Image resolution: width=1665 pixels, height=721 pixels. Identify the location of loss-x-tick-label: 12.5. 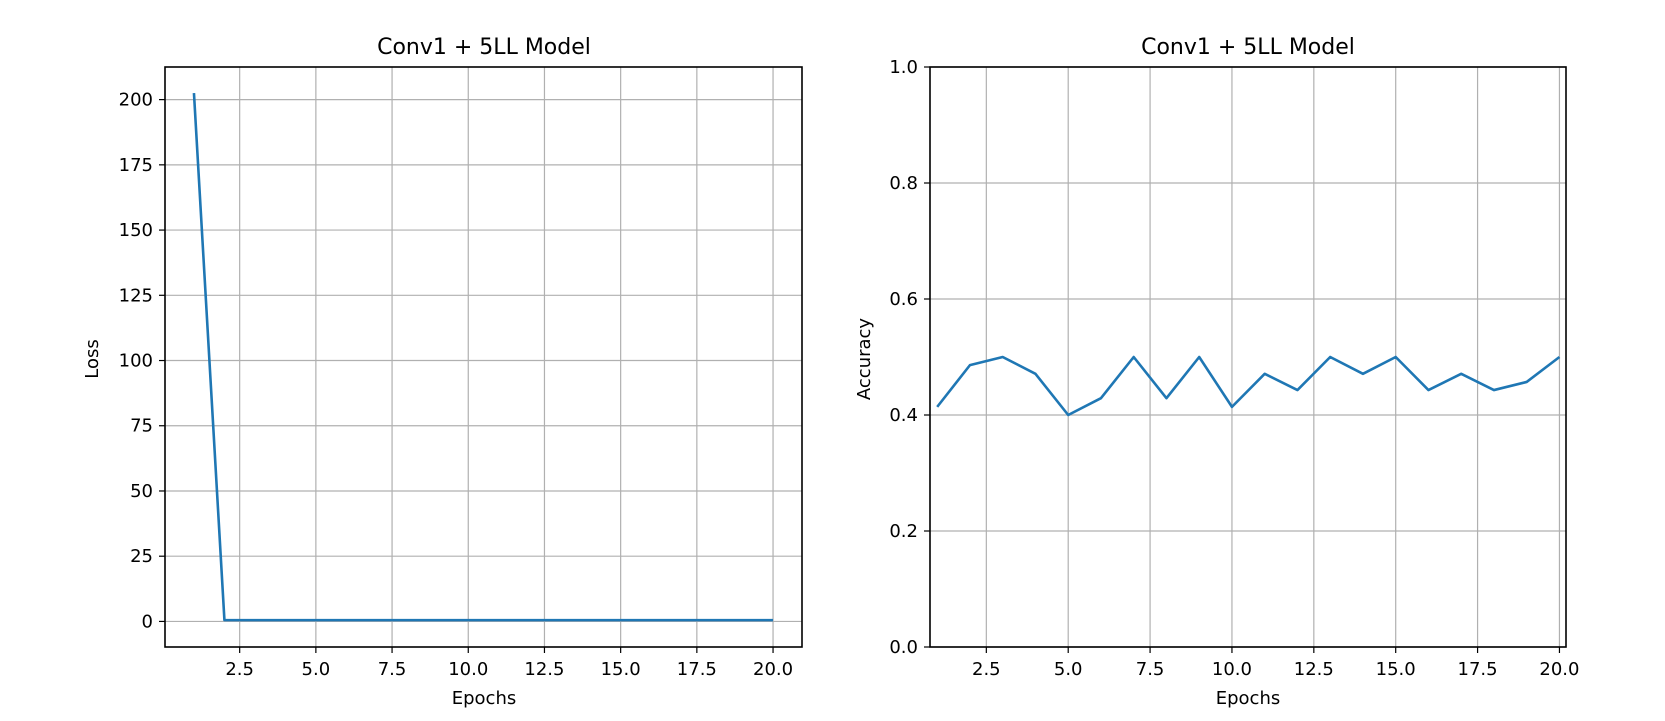
(544, 669).